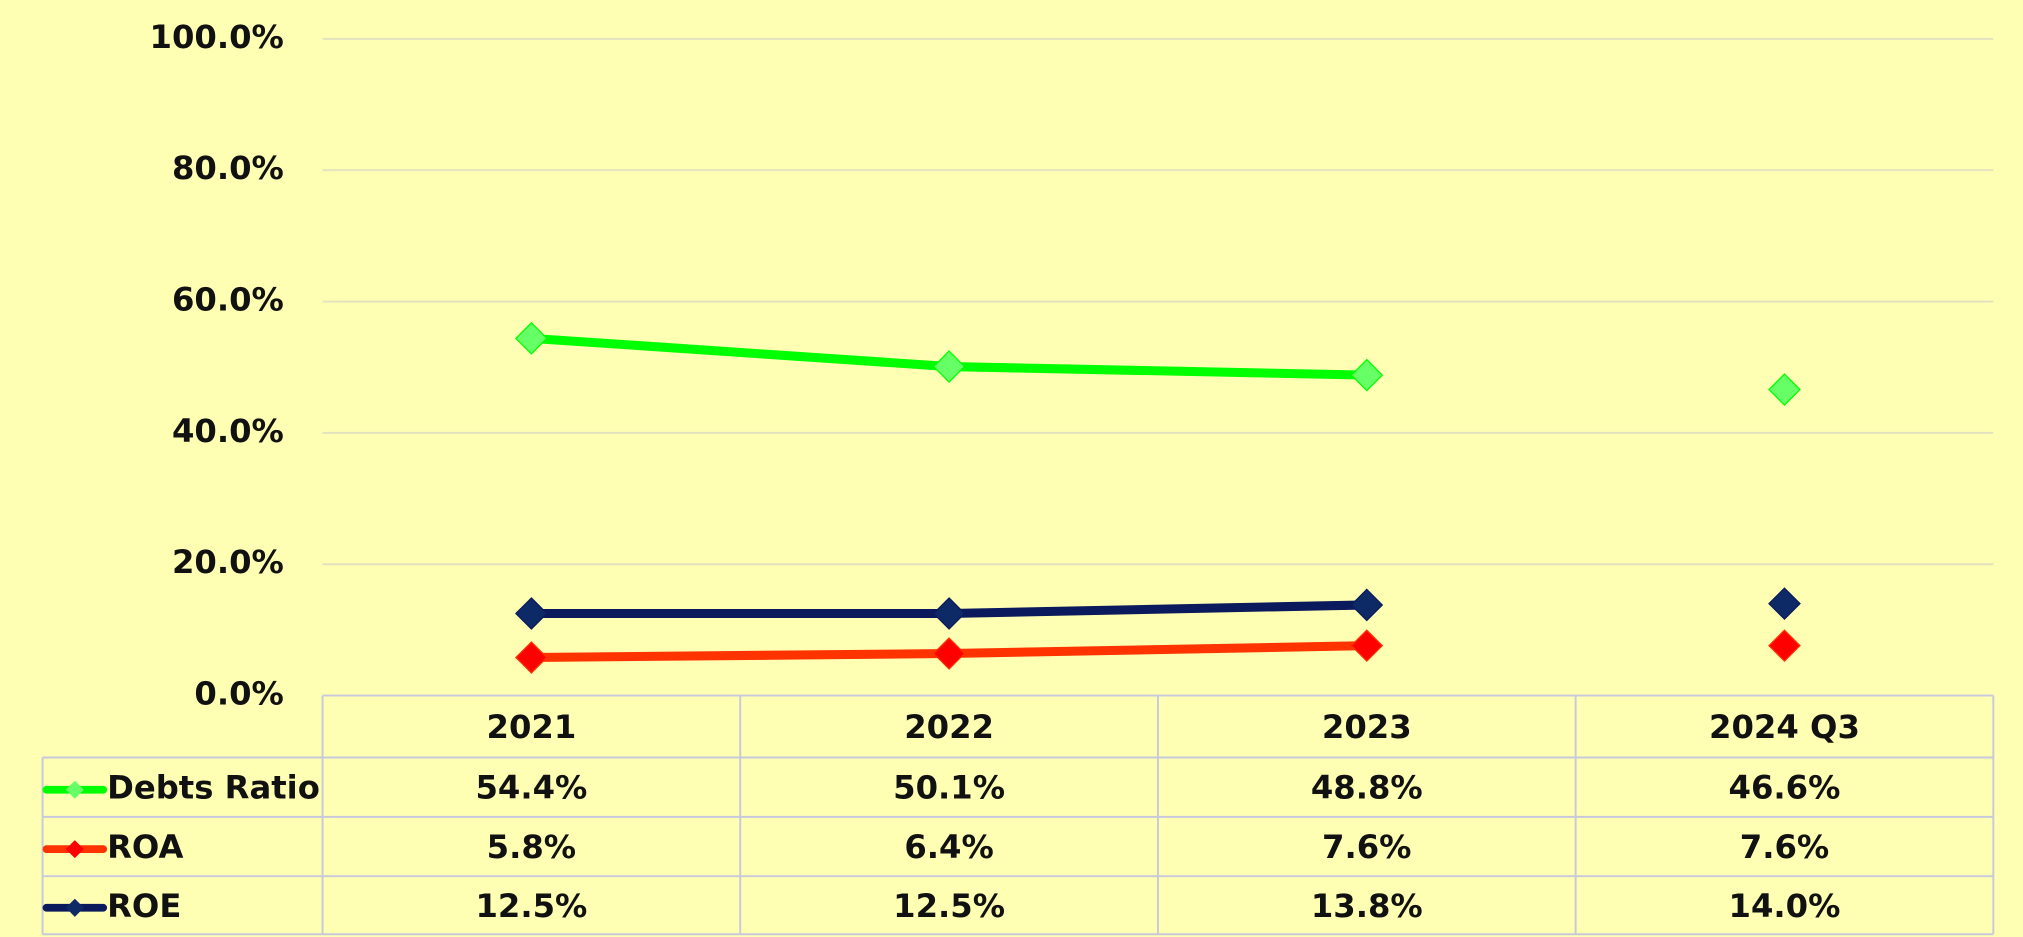 The height and width of the screenshot is (937, 2023). What do you see at coordinates (1367, 727) in the screenshot?
I see `x-tick-label: 2023` at bounding box center [1367, 727].